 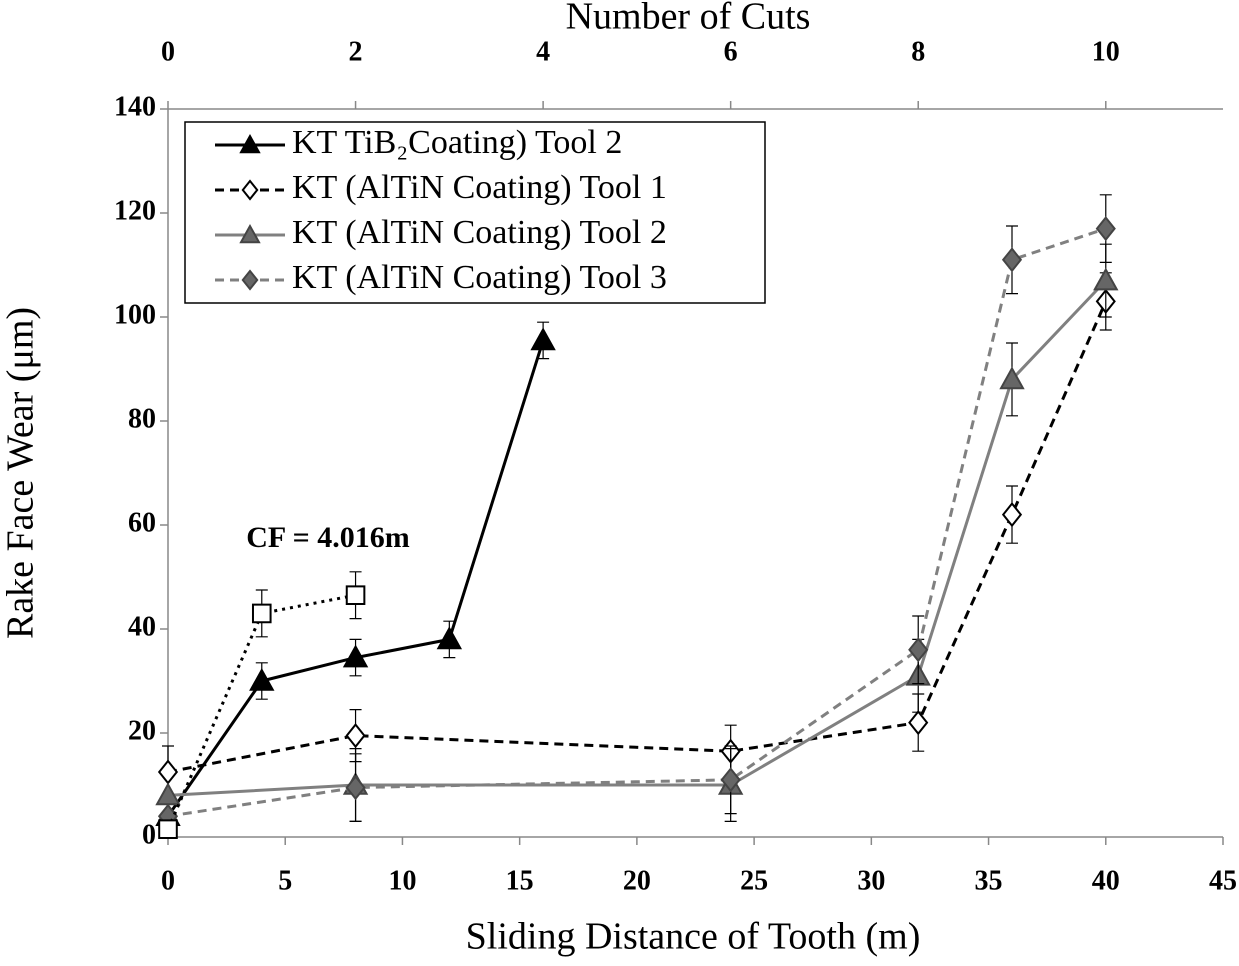 I want to click on x2-tick-label: 6, so click(x=731, y=51).